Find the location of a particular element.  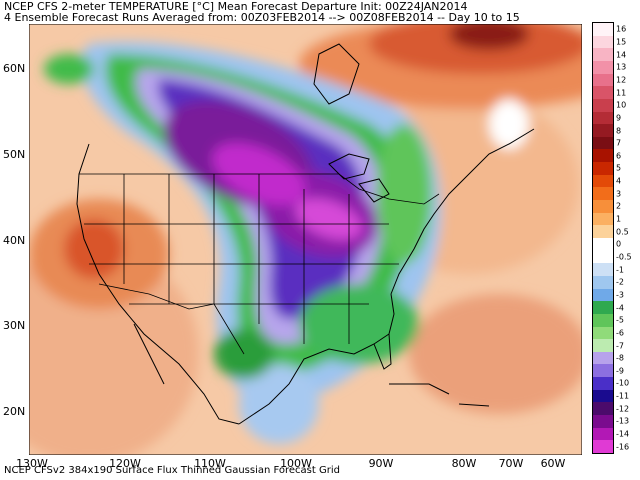

legend-label: -6 is located at coordinates (620, 333).